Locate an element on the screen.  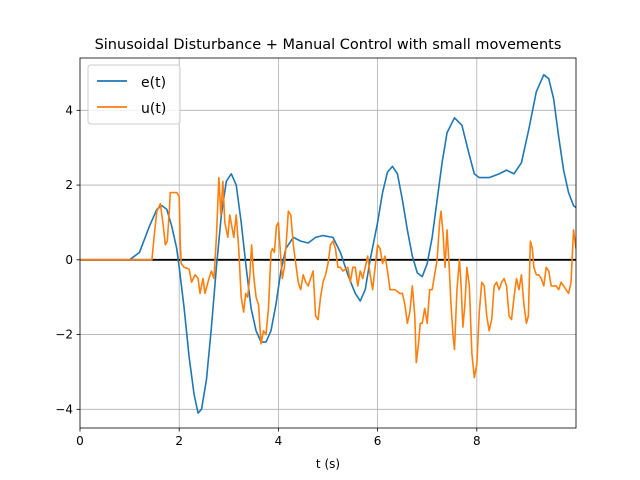
x-tick-label: 2 is located at coordinates (179, 441).